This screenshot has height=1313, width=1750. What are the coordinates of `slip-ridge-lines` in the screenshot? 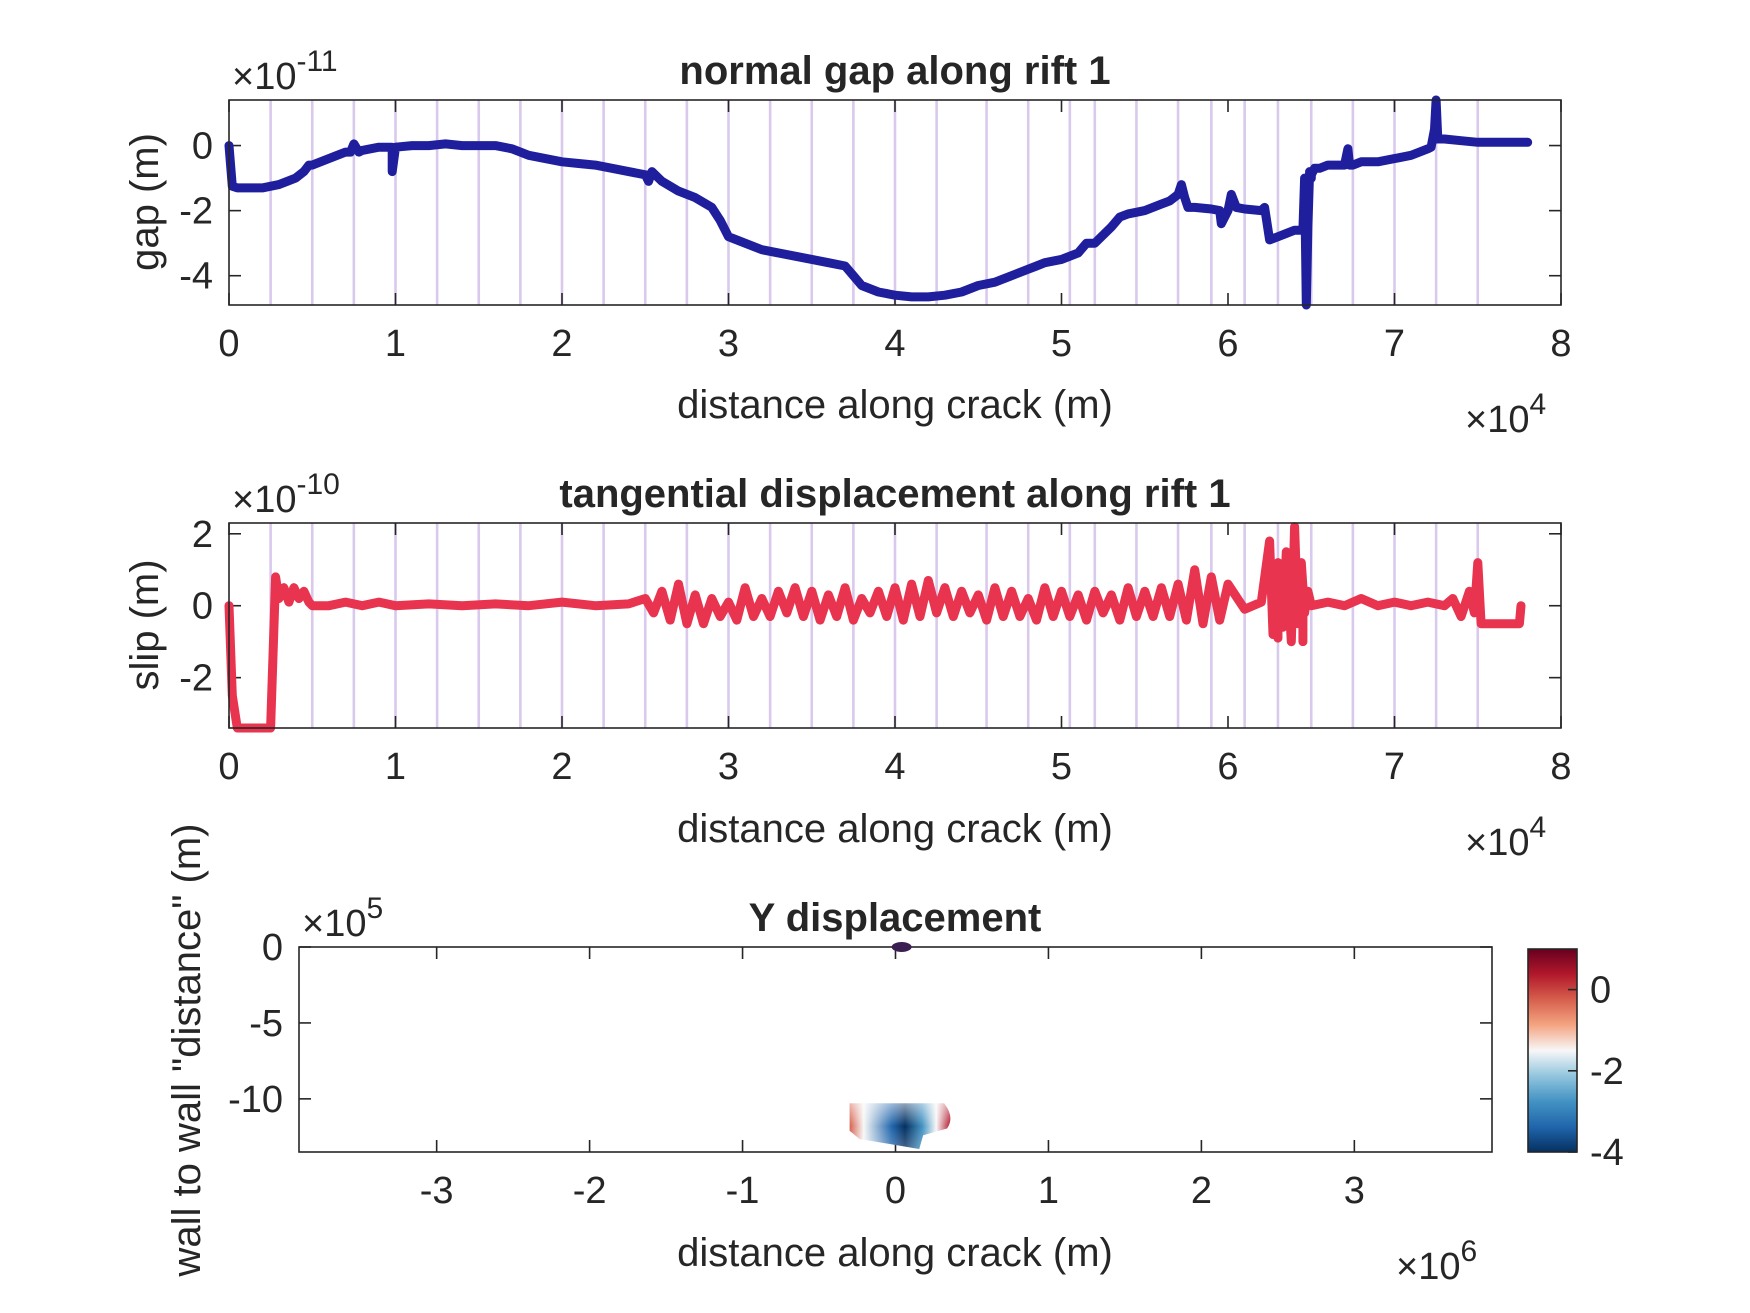 It's located at (874, 625).